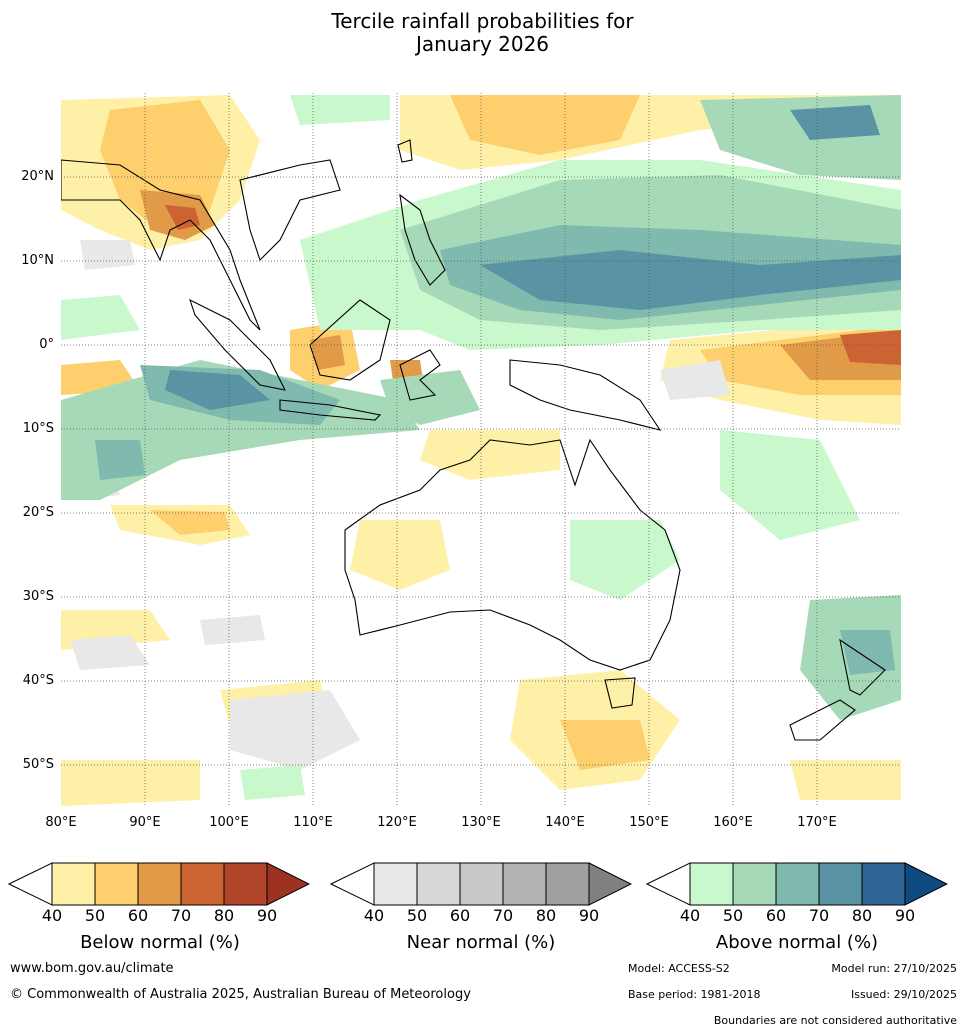 This screenshot has width=965, height=1035. I want to click on model-run-text: Model run: 27/10/2025, so click(894, 968).